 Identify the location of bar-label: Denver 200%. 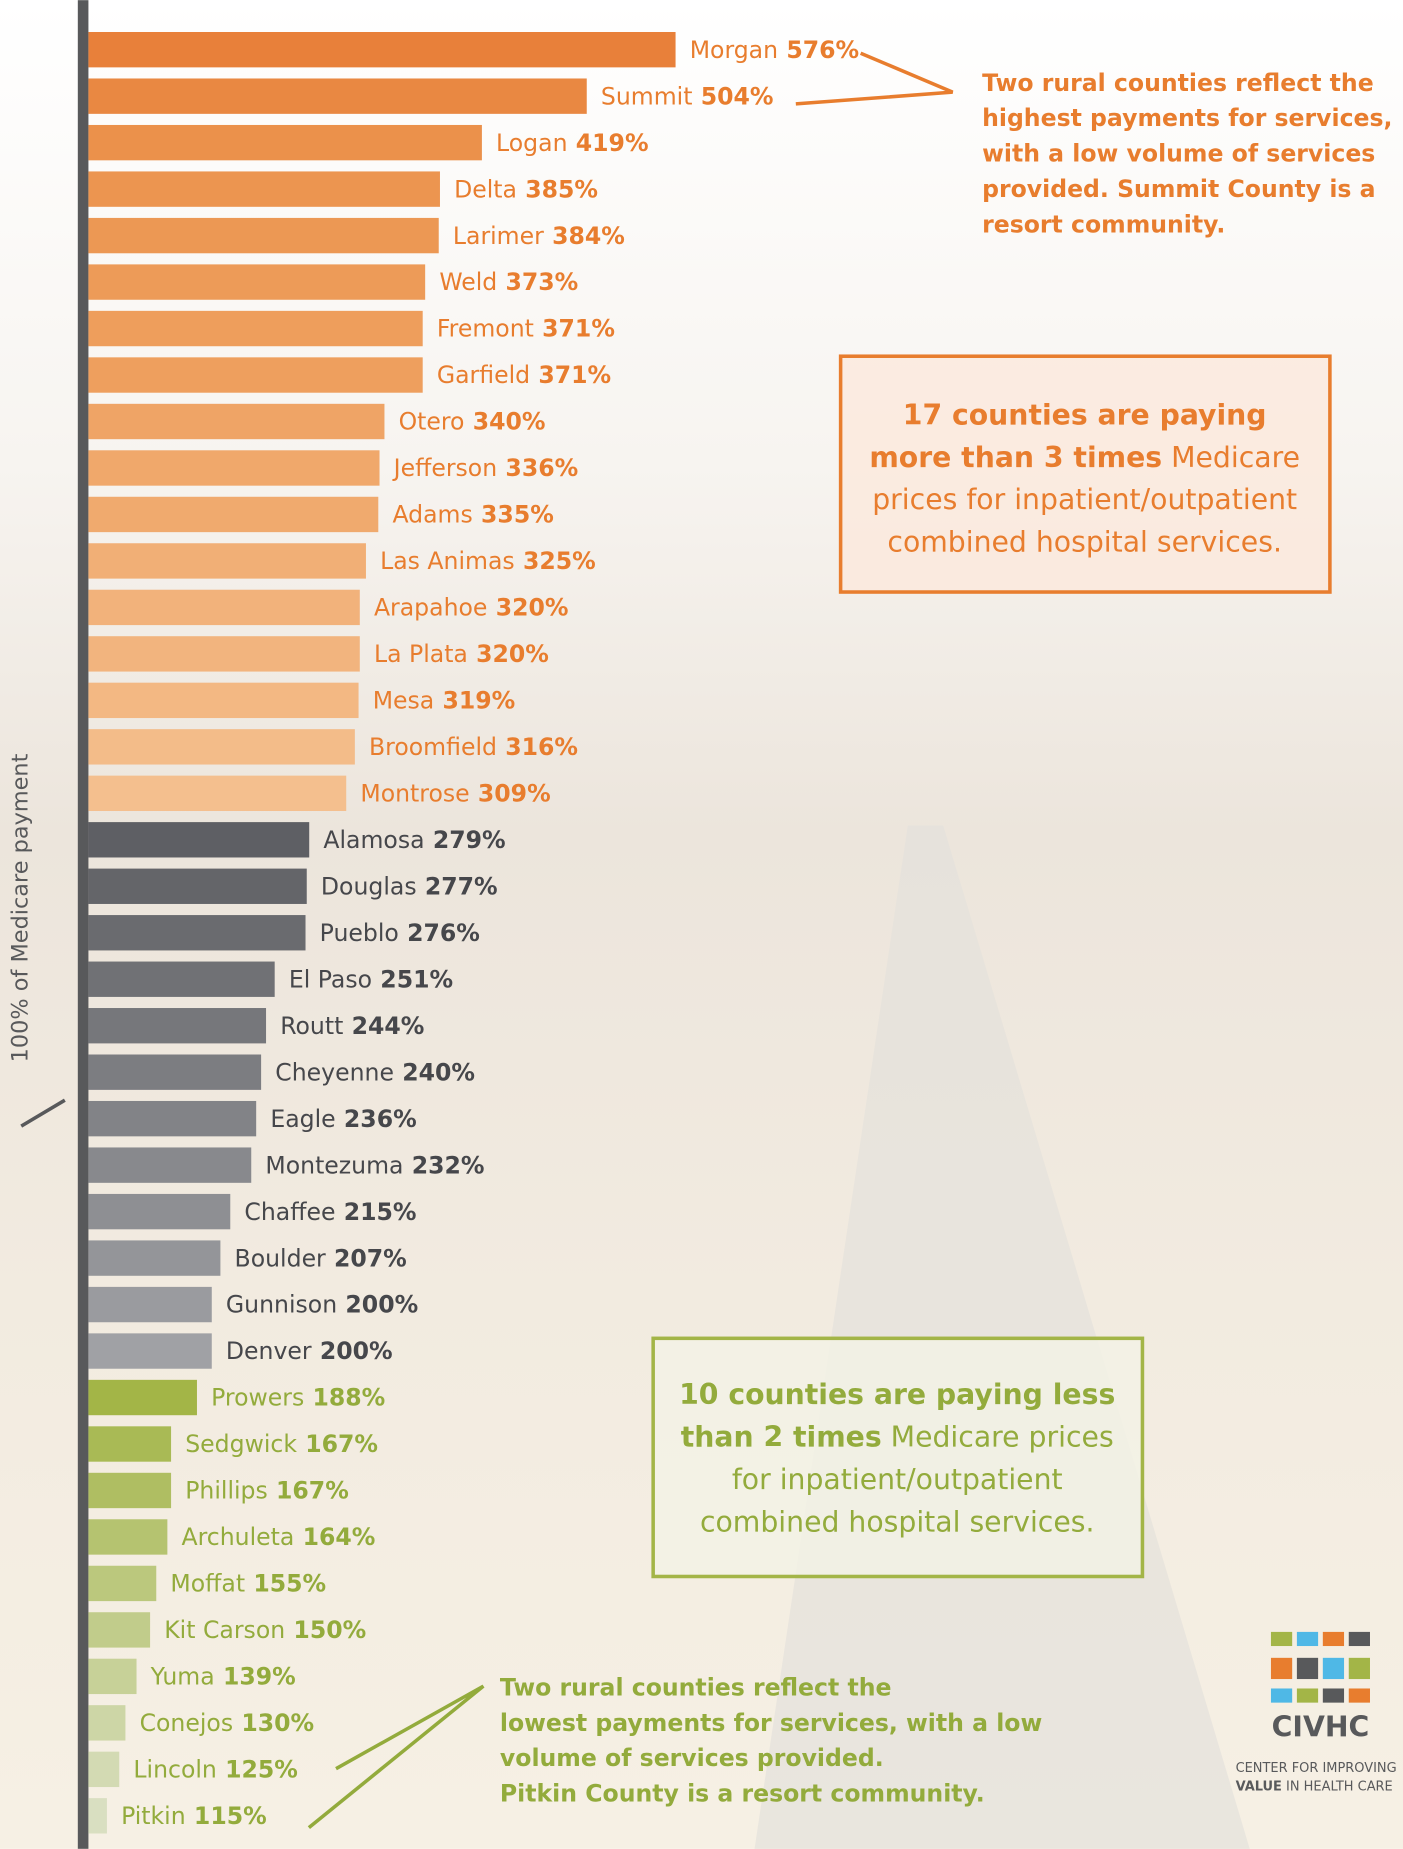
(309, 1351).